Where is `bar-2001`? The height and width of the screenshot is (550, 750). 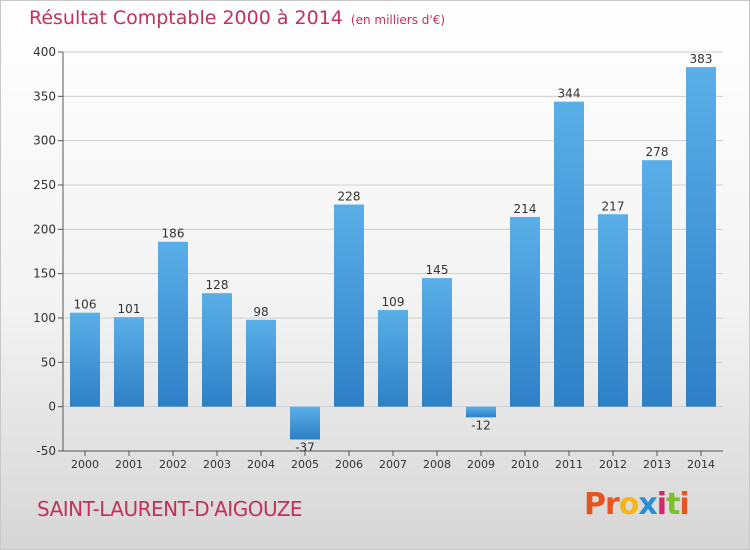 bar-2001 is located at coordinates (129, 362).